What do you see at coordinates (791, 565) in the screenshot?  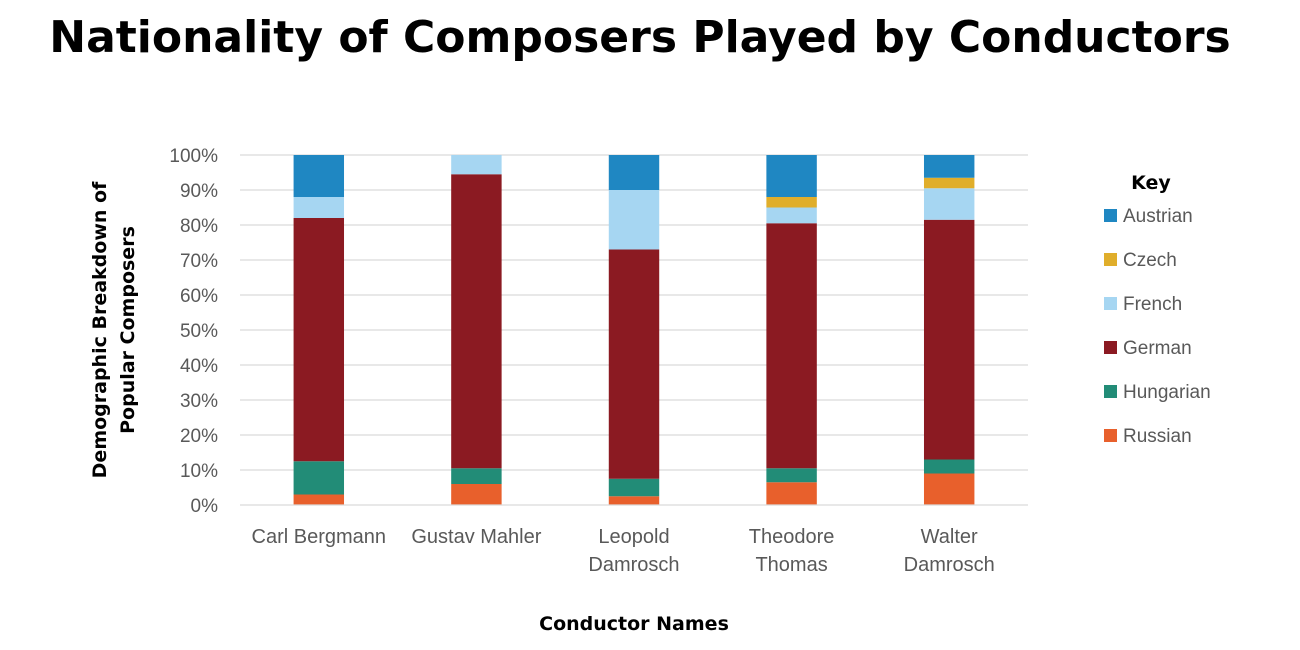 I see `x-category-label: Thomas` at bounding box center [791, 565].